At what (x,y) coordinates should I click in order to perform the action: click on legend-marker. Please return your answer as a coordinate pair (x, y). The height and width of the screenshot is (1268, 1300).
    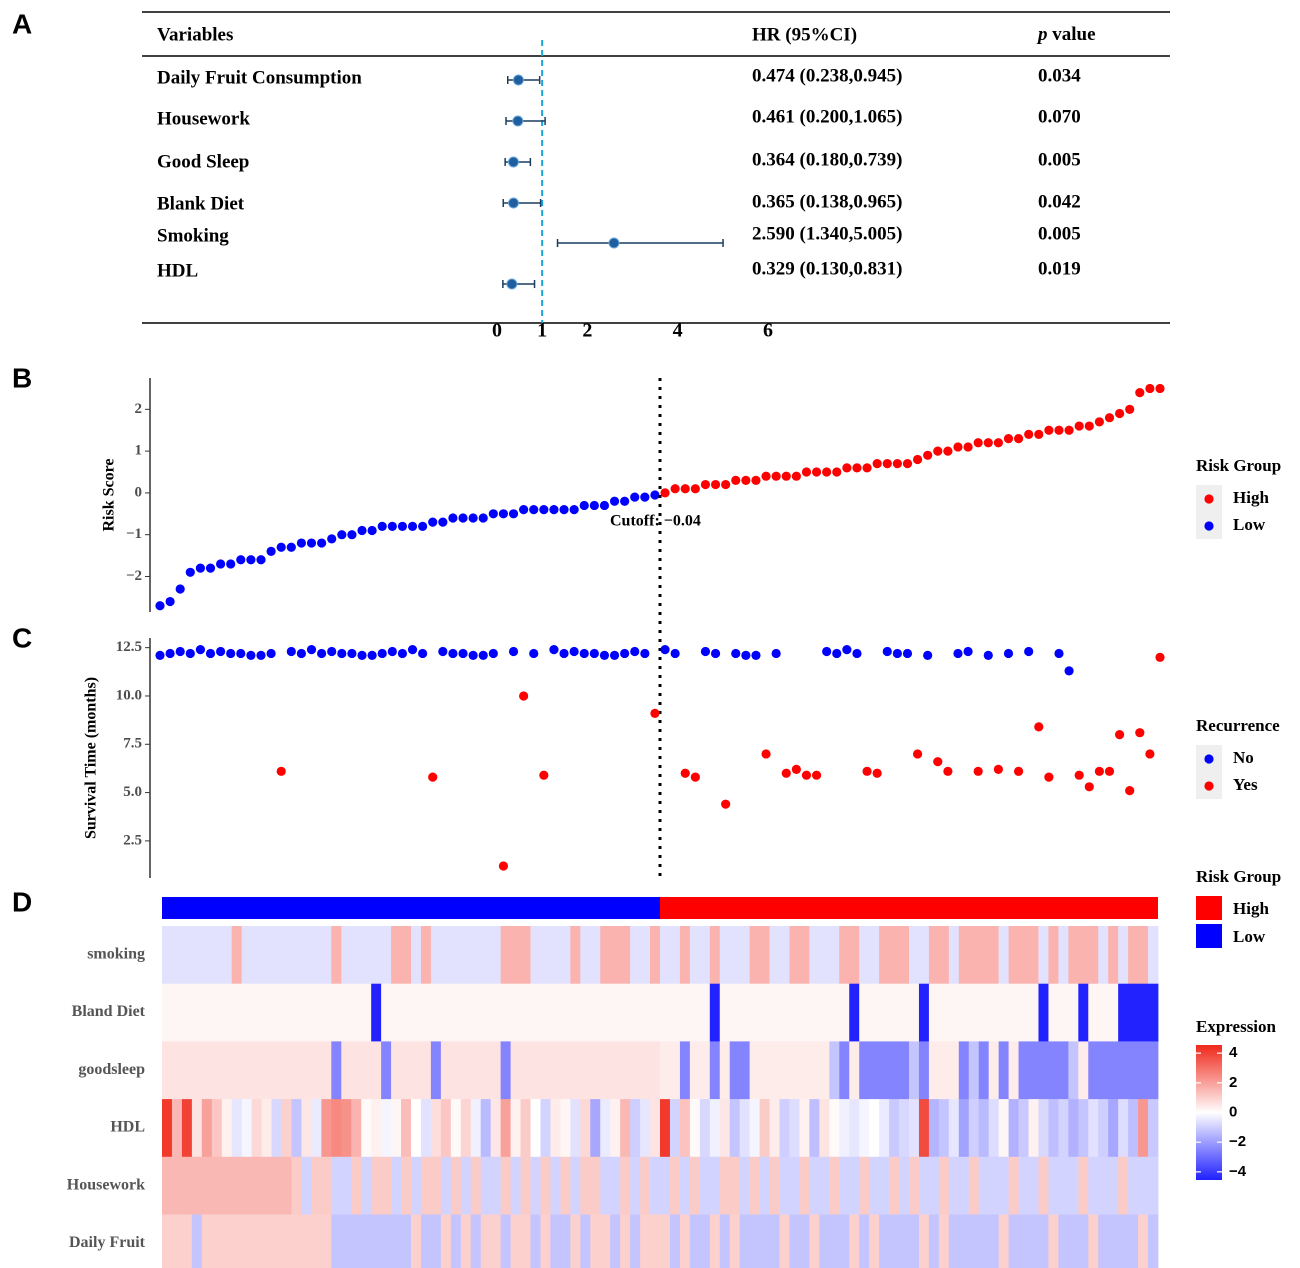
    Looking at the image, I should click on (1209, 786).